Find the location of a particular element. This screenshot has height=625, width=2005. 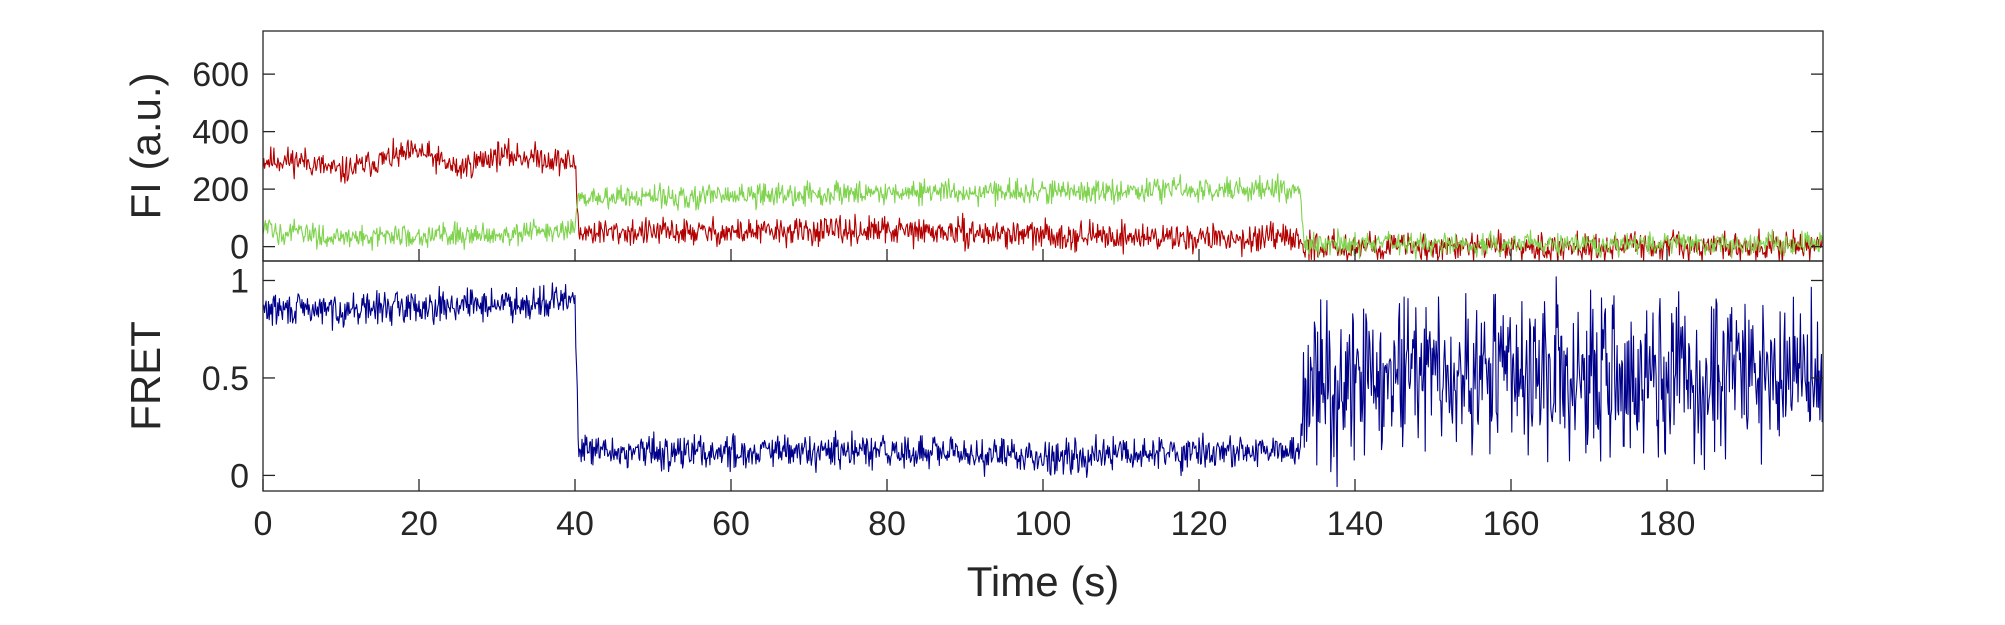

time-x-ticks: 0 20 40 60 80 100 120 140 160 180 is located at coordinates (975, 511).